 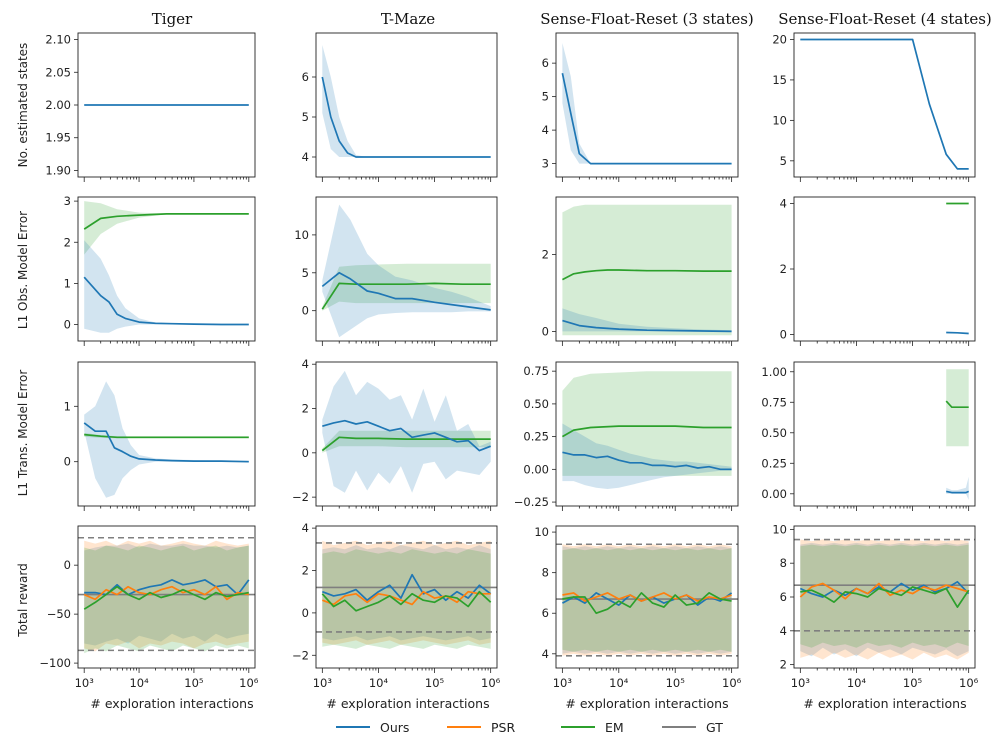 I want to click on panel-r2-c2: 0 5 10, so click(x=396, y=271).